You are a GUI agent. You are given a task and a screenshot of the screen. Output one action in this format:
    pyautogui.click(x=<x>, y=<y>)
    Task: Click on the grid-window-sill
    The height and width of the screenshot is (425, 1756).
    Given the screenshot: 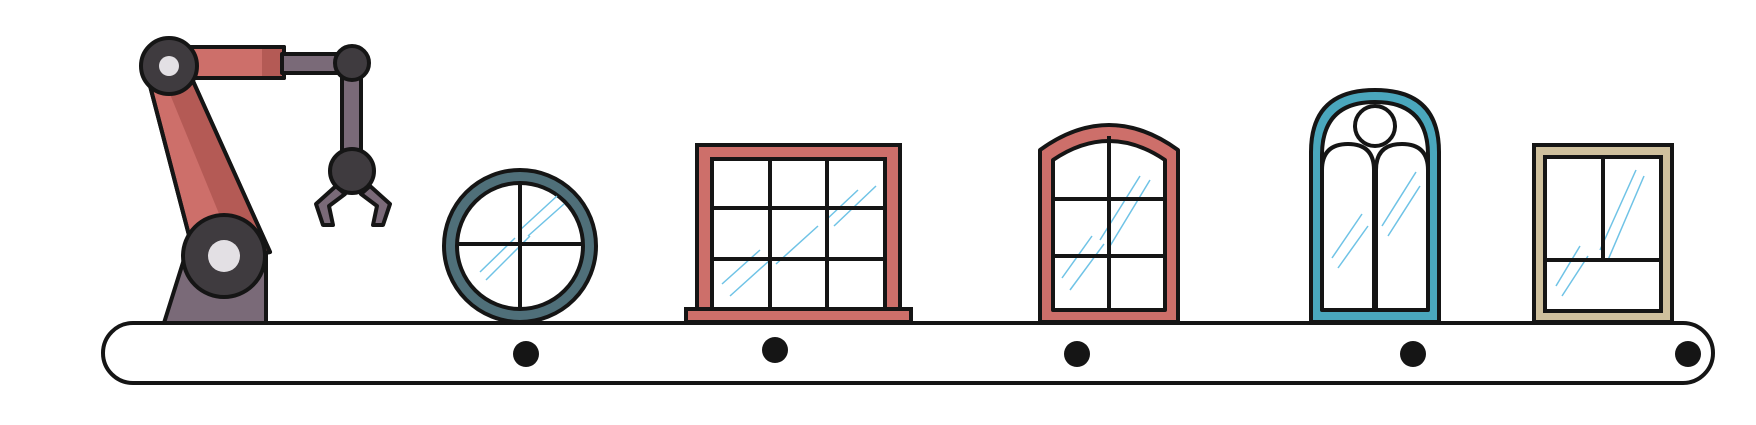 What is the action you would take?
    pyautogui.click(x=798, y=315)
    